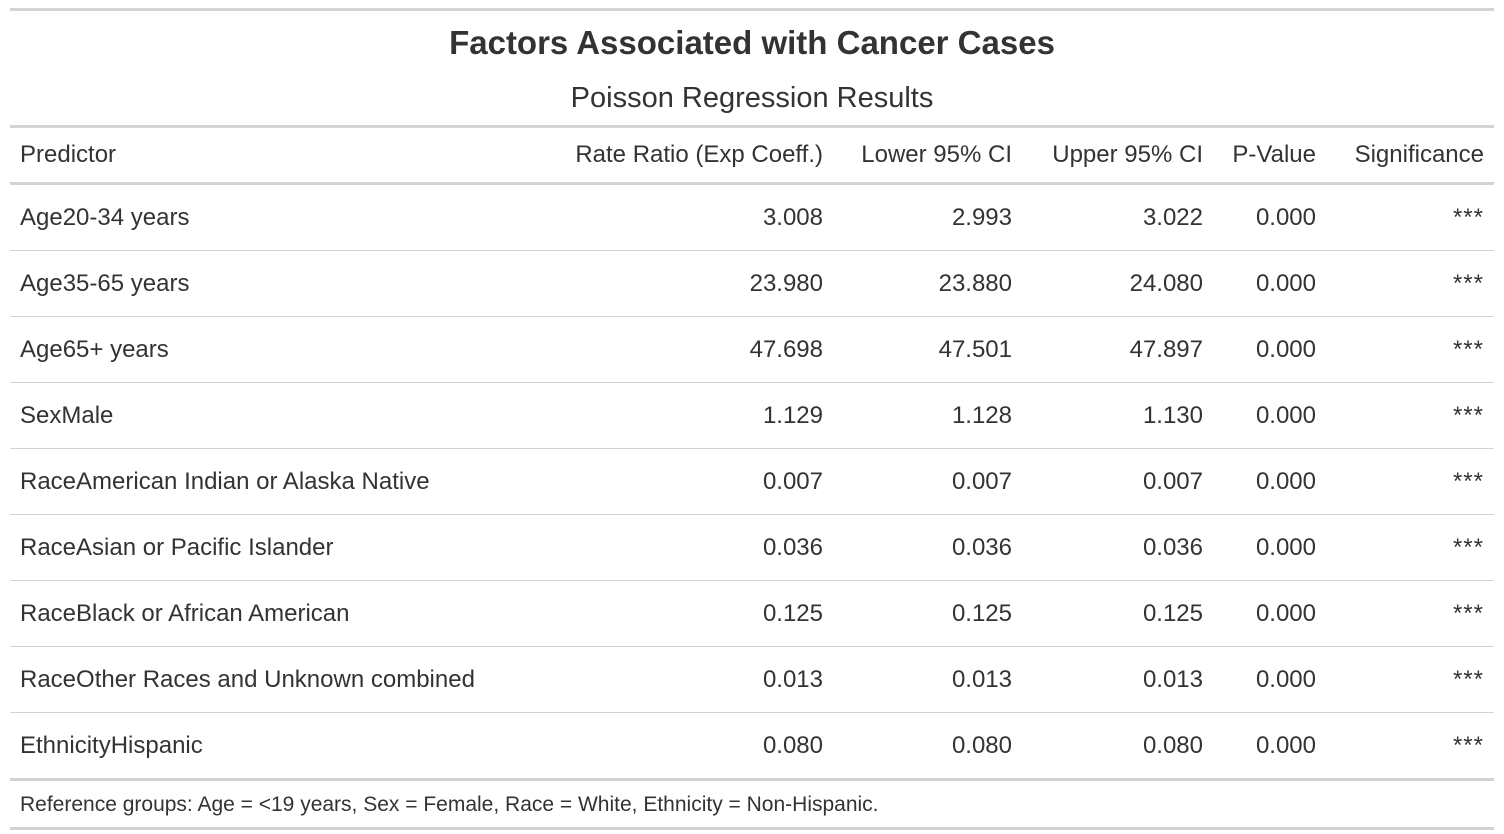  What do you see at coordinates (927, 349) in the screenshot?
I see `lower-ci-cell: 47.501` at bounding box center [927, 349].